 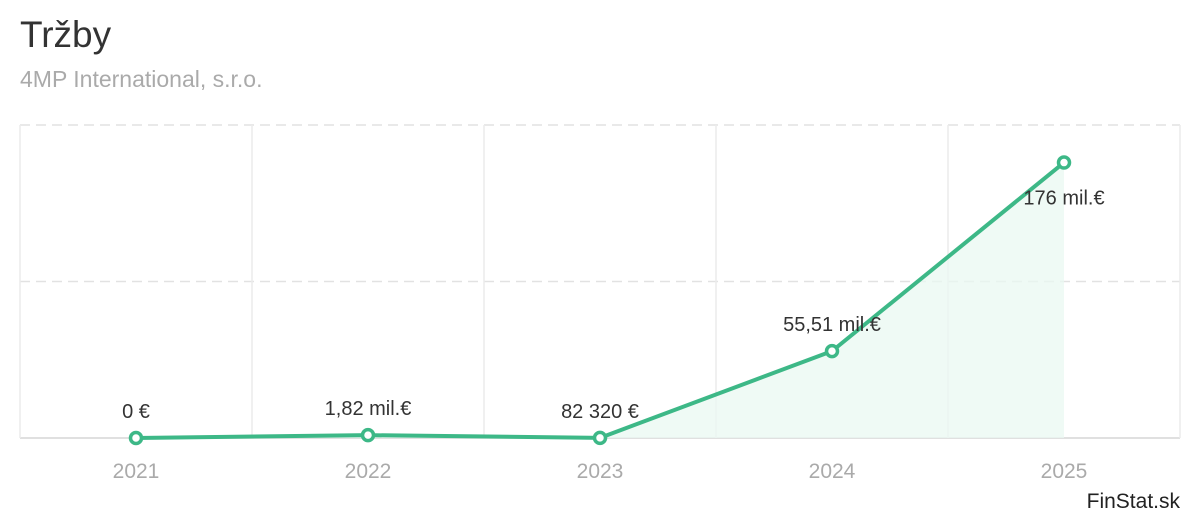 I want to click on data-label-2025: 176 mil.€, so click(x=1063, y=199).